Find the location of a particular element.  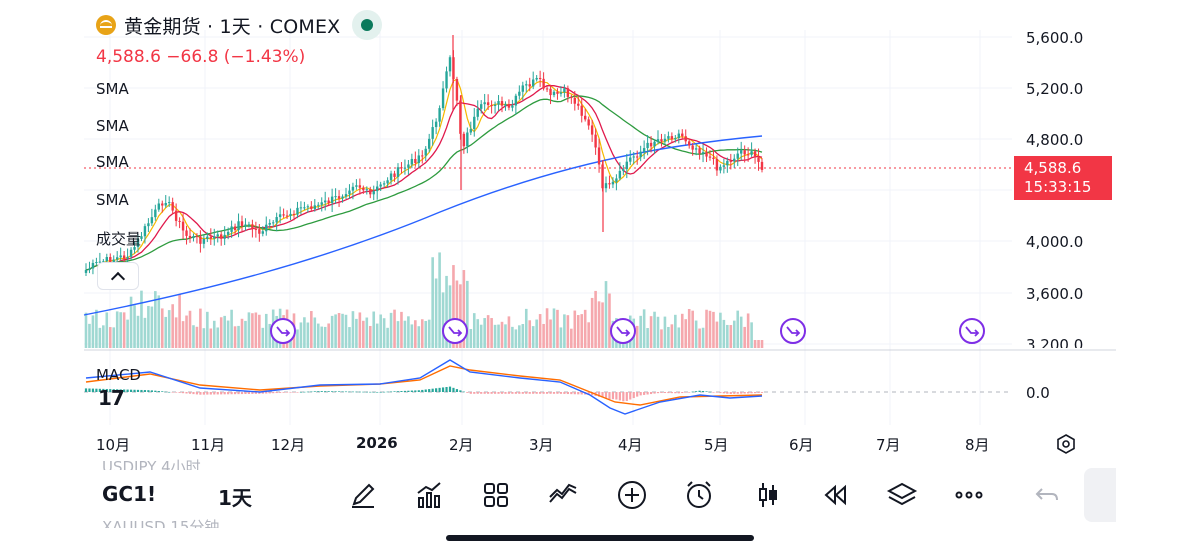

indicator-label-macd: MACD is located at coordinates (118, 375).